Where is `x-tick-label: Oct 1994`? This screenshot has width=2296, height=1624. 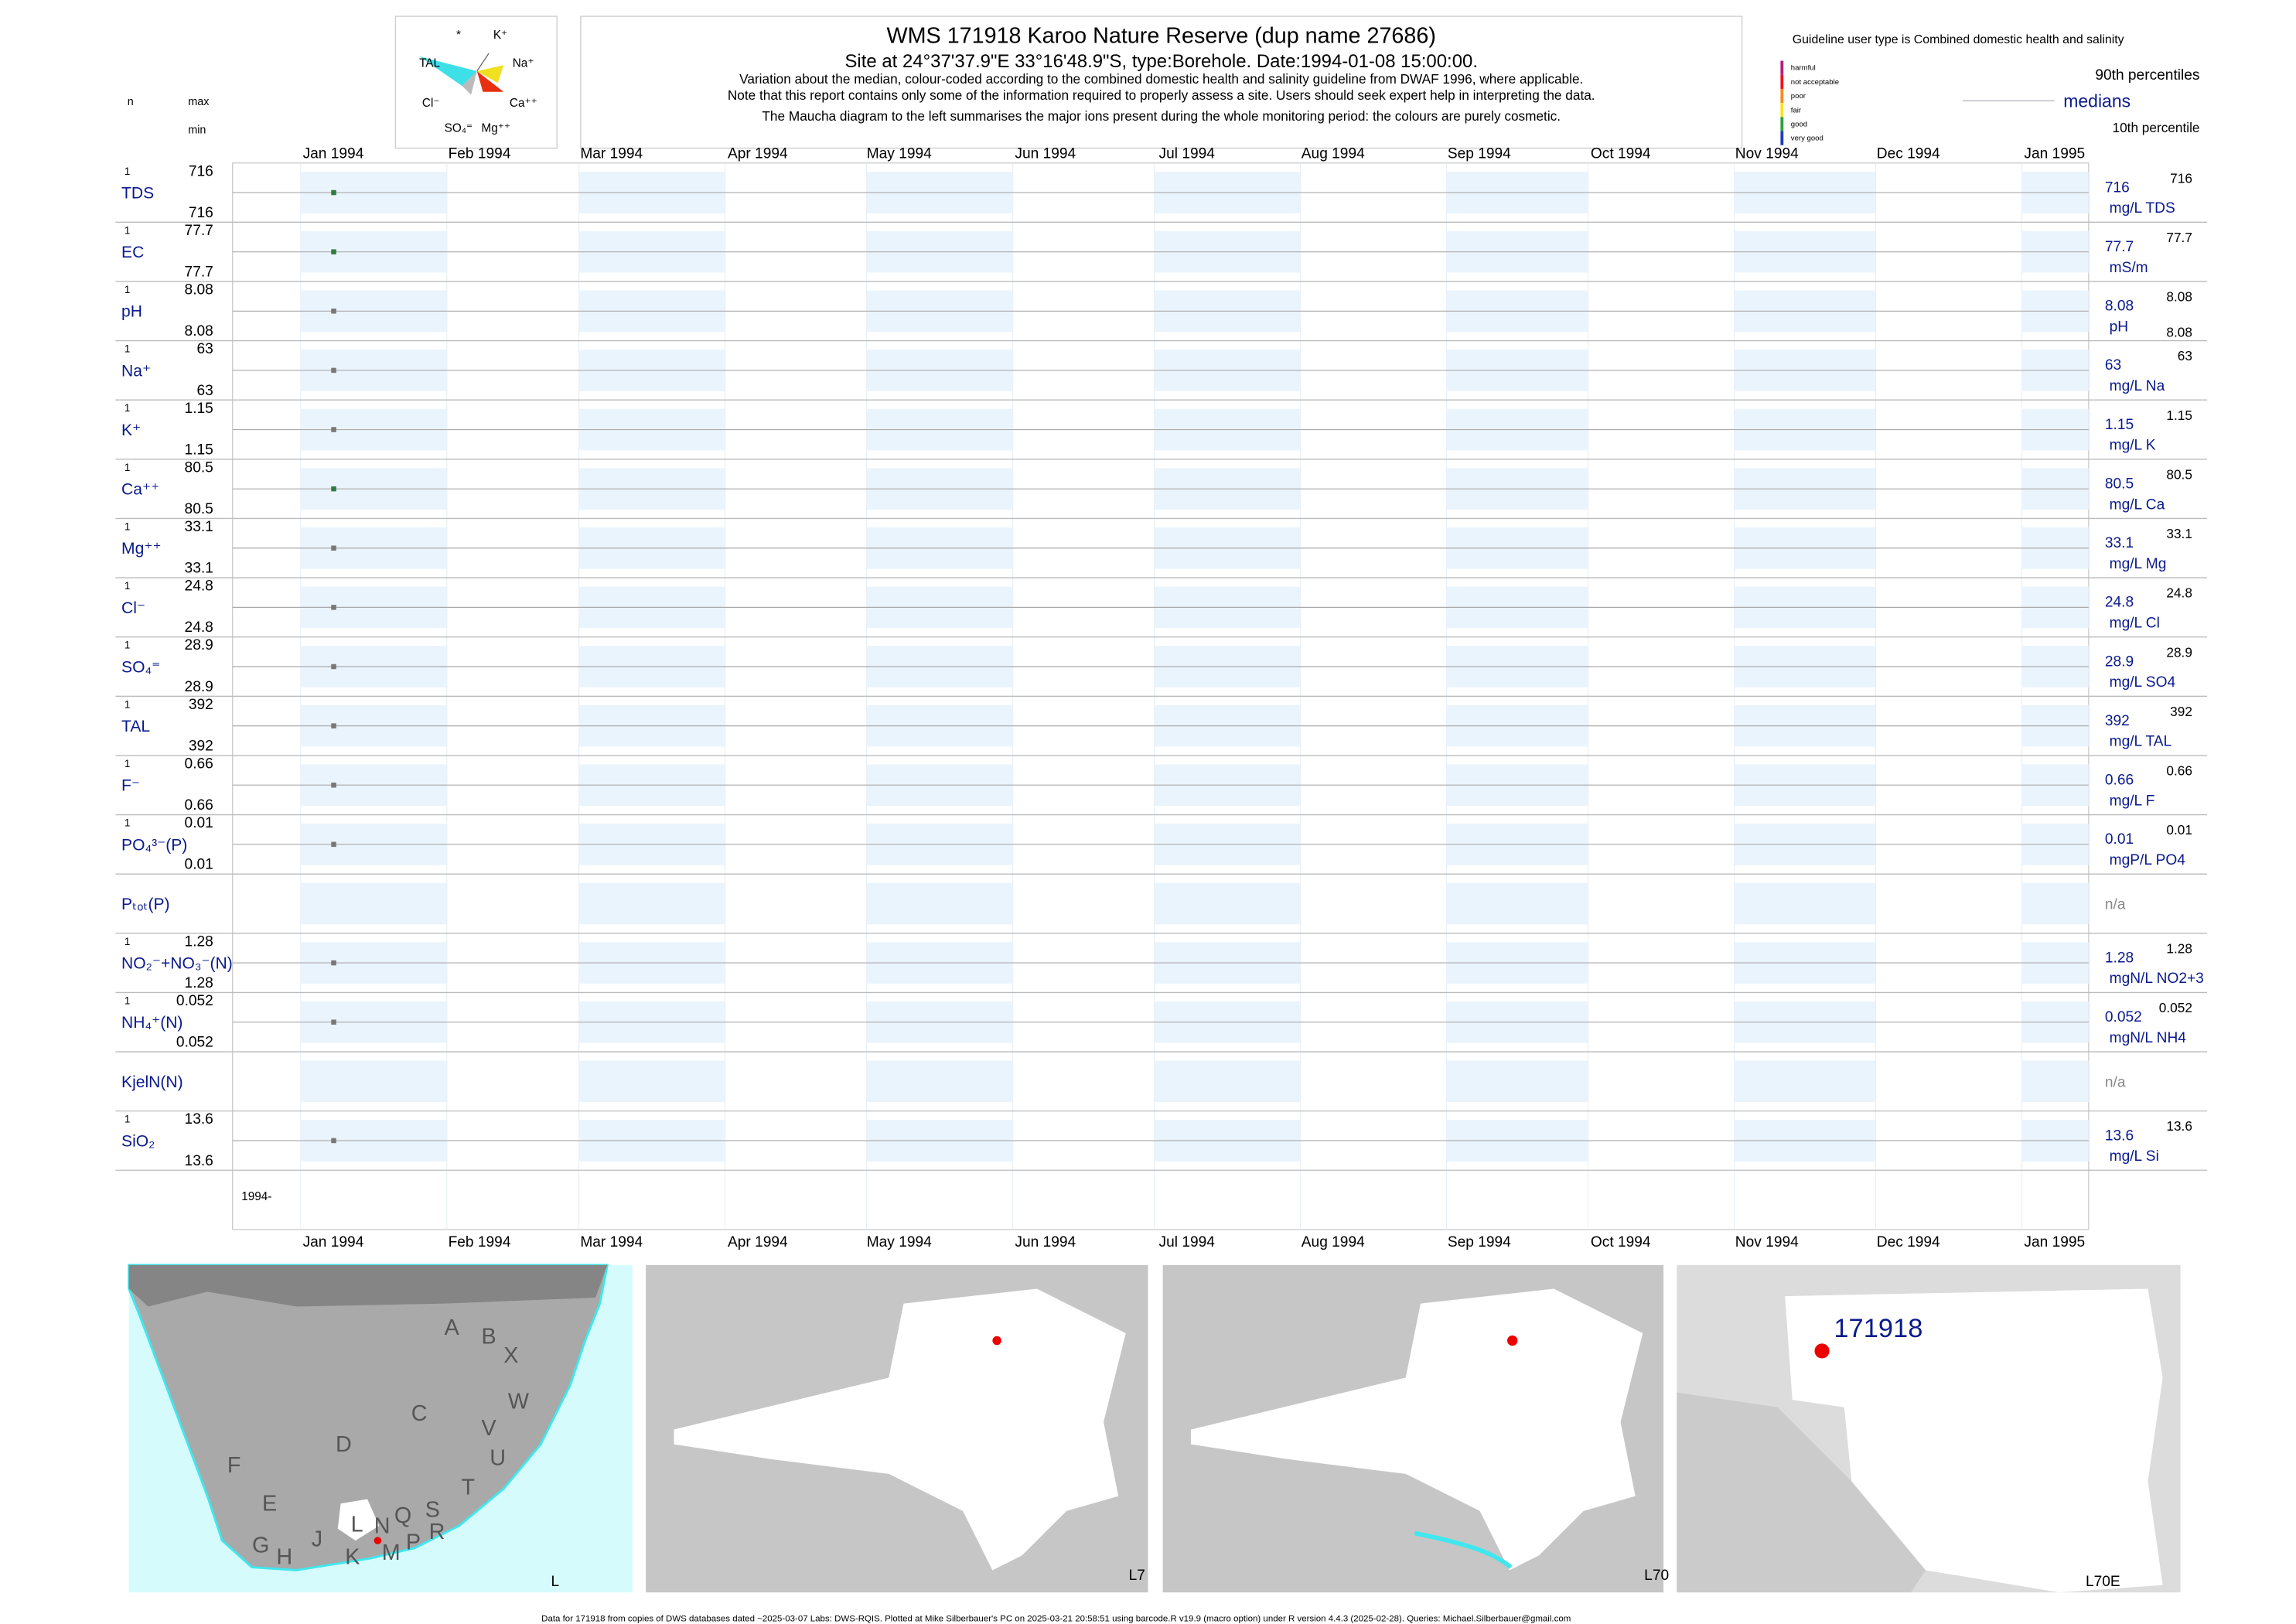 x-tick-label: Oct 1994 is located at coordinates (1621, 153).